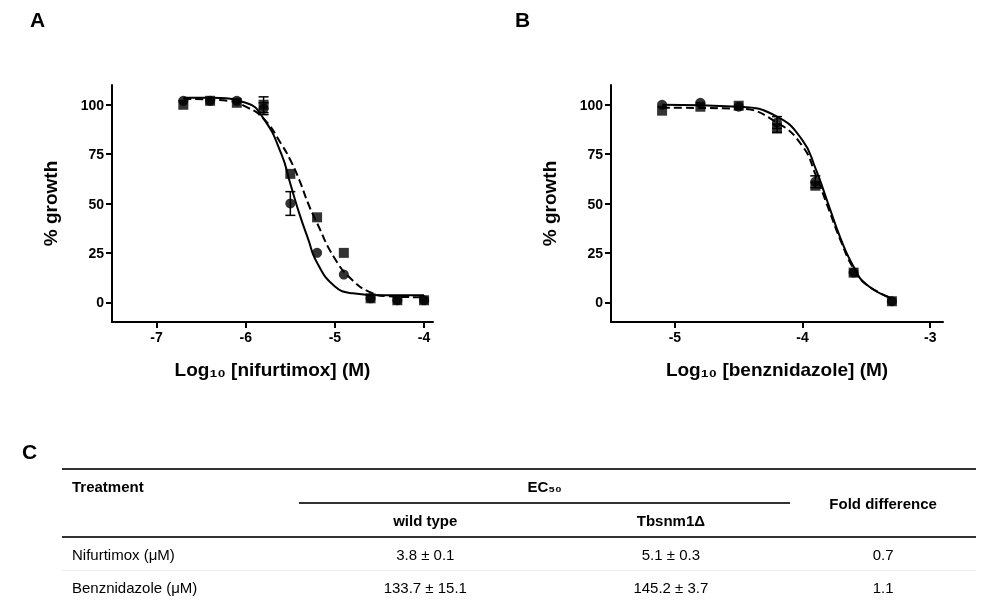 The width and height of the screenshot is (1005, 605). I want to click on text: Nifurtimox (μM), so click(181, 554).